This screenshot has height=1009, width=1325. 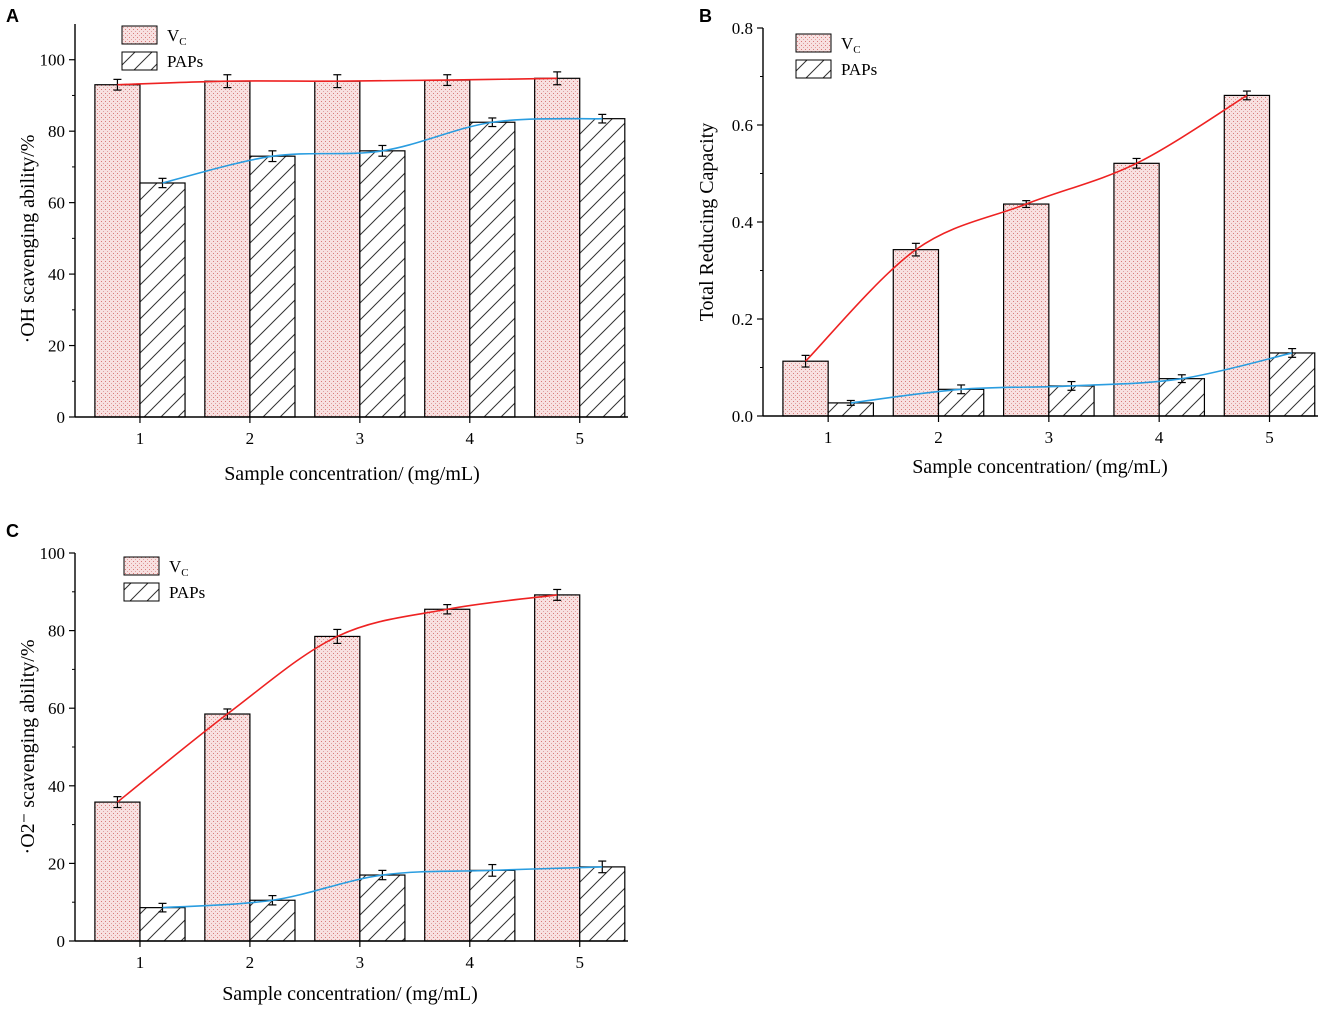 What do you see at coordinates (12, 531) in the screenshot?
I see `panel-letter-c: C` at bounding box center [12, 531].